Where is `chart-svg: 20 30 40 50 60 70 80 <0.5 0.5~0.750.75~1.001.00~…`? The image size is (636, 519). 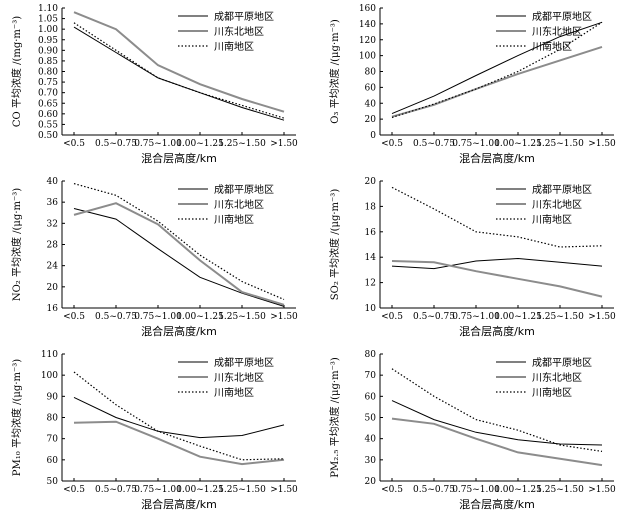 chart-svg: 20 30 40 50 60 70 80 <0.5 0.5~0.750.75~1.001.00~… is located at coordinates (472, 430).